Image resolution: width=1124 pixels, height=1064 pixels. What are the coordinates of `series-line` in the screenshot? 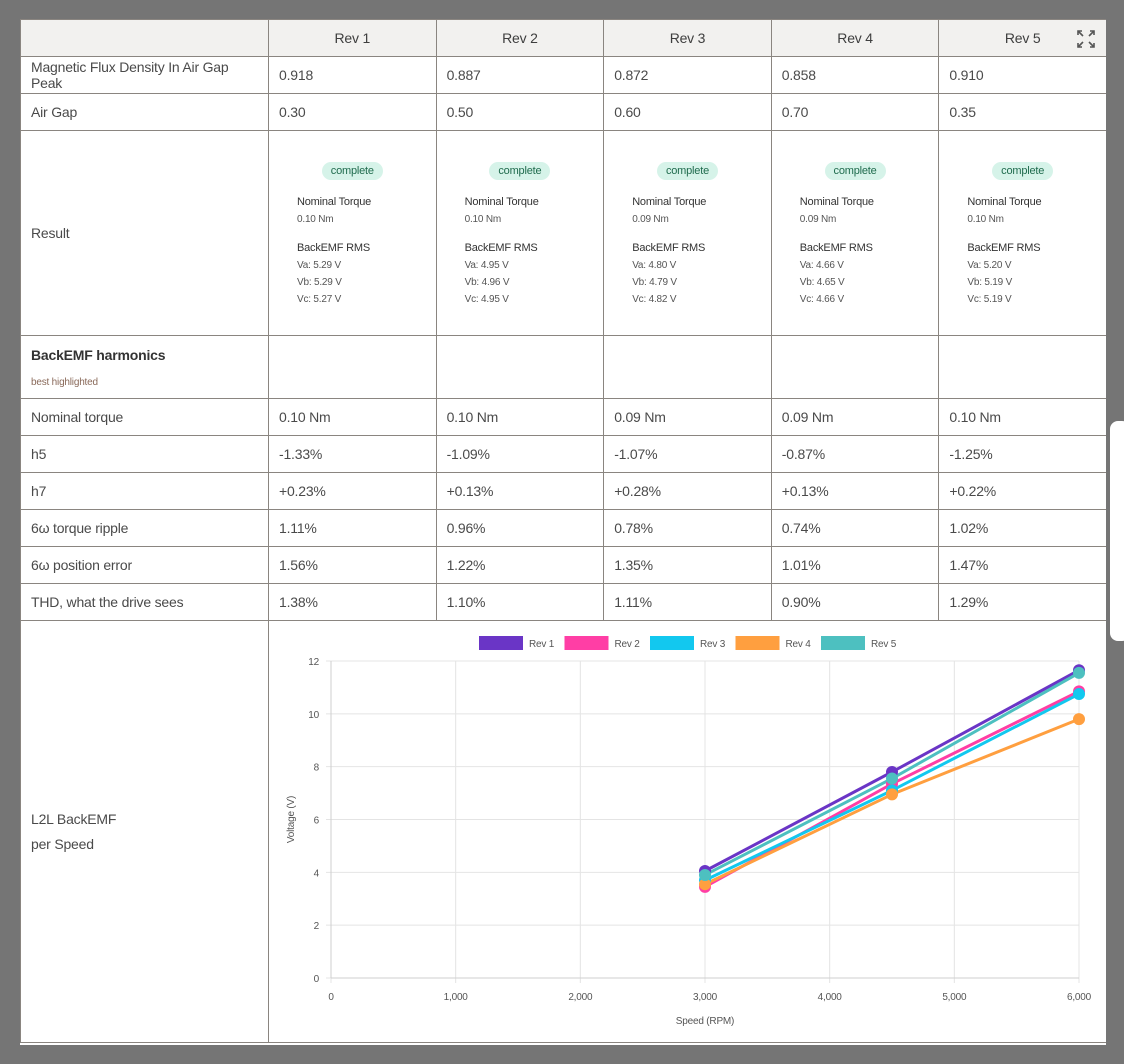 It's located at (892, 801).